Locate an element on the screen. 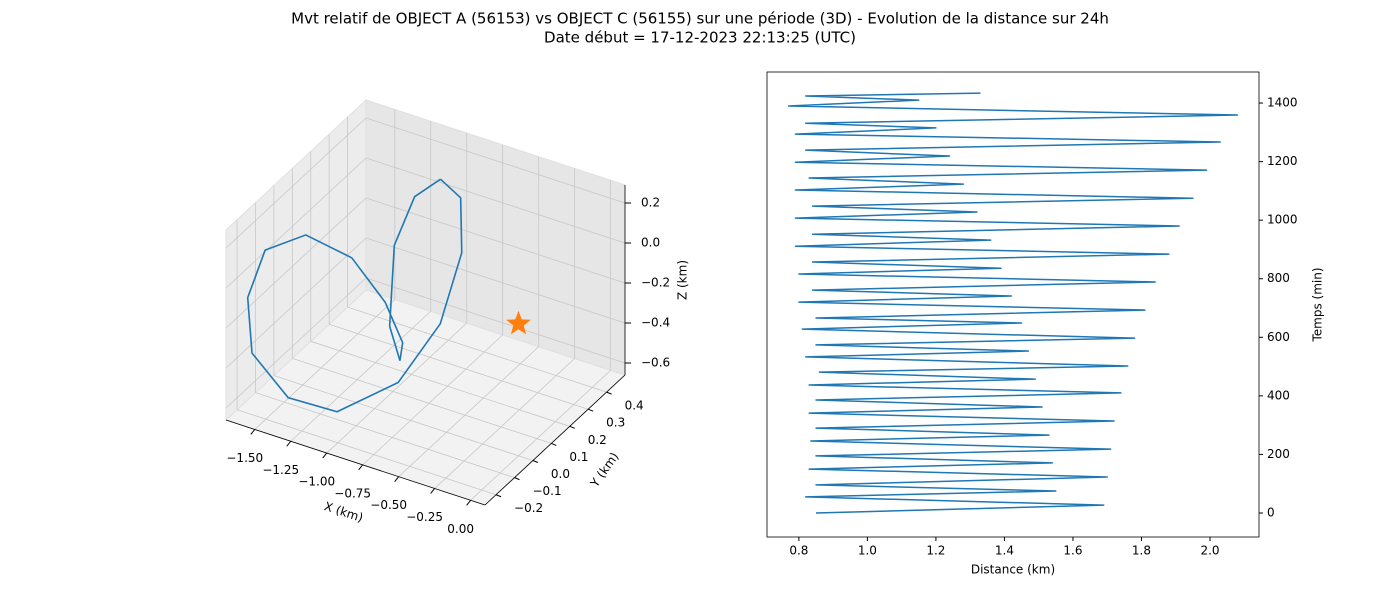 The height and width of the screenshot is (600, 1400). x-tick-label: 1.4 is located at coordinates (1004, 551).